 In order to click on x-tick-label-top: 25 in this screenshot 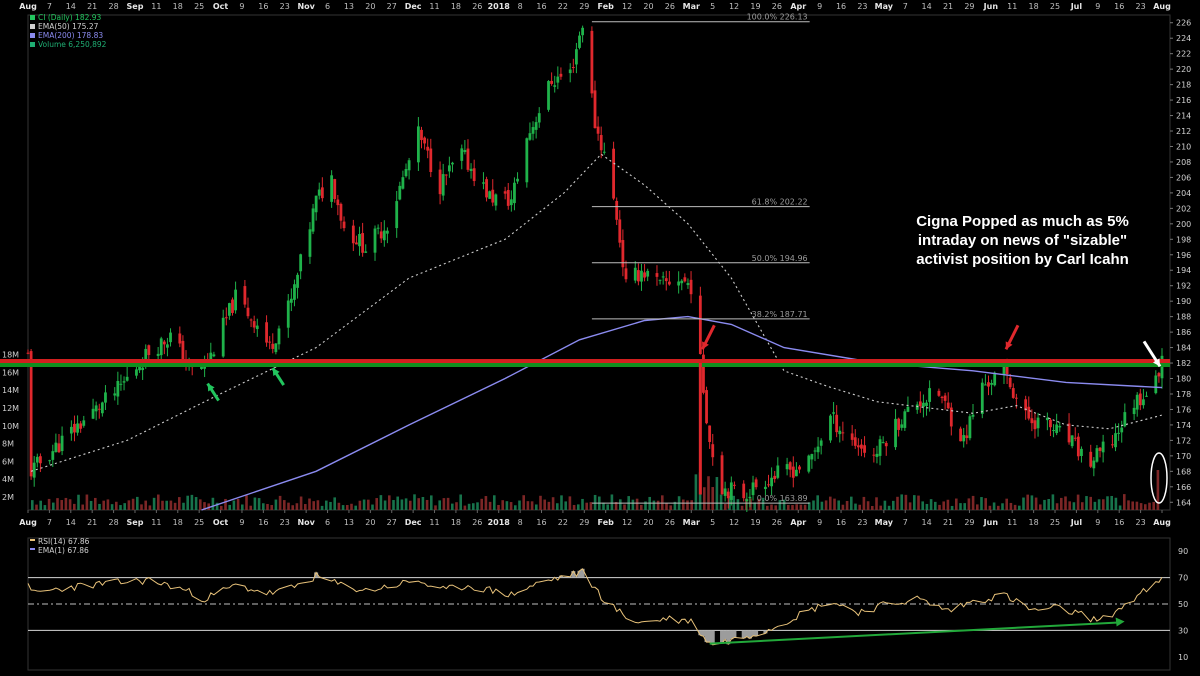, I will do `click(199, 6)`.